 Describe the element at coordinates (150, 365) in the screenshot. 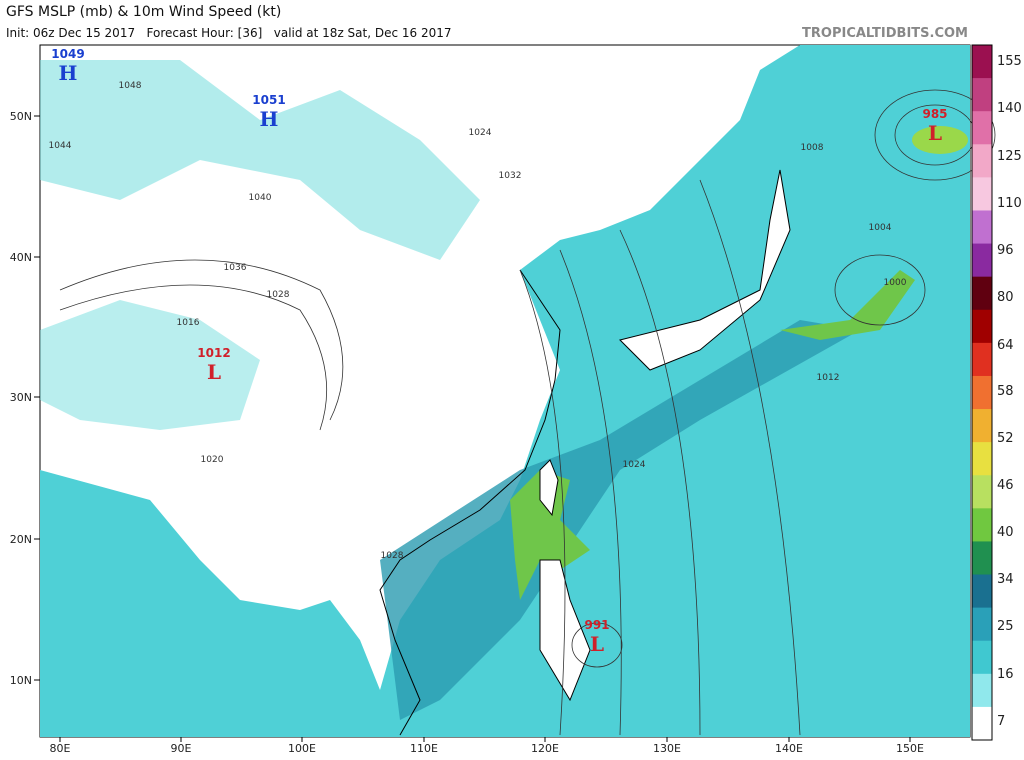

I see `plateau-wind-area` at that location.